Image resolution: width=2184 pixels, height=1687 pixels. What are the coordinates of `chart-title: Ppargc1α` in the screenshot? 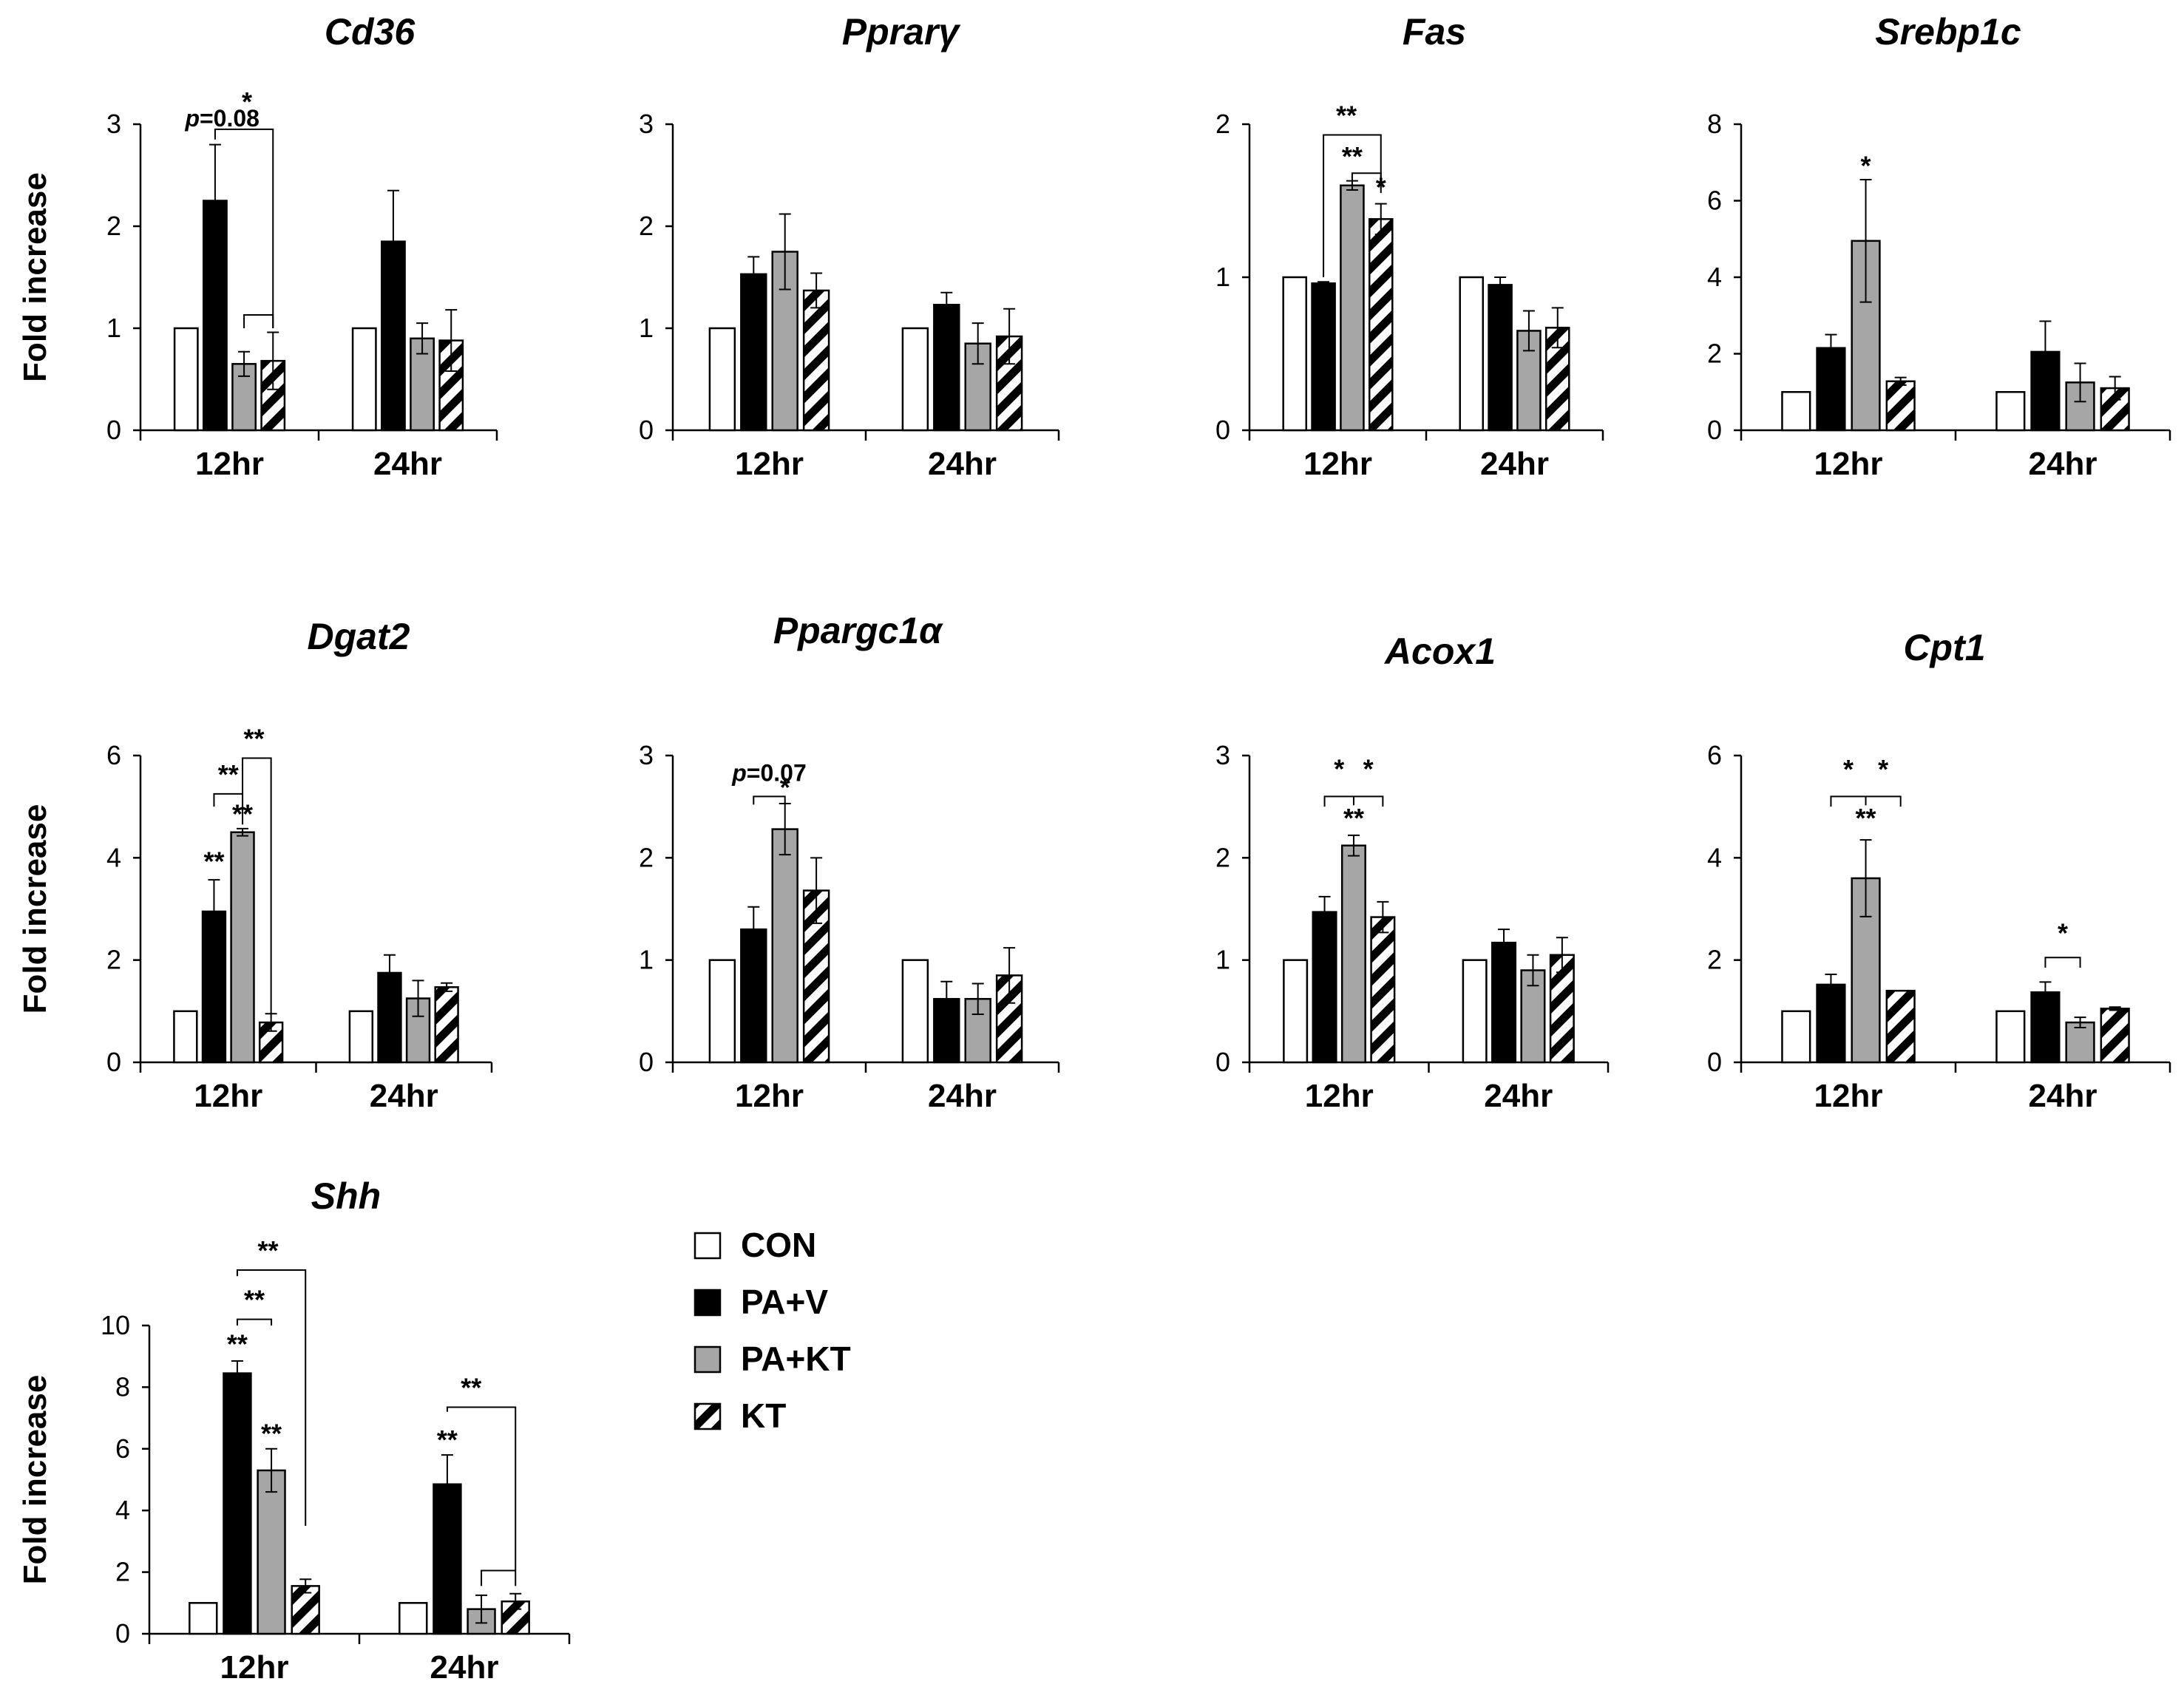 It's located at (858, 630).